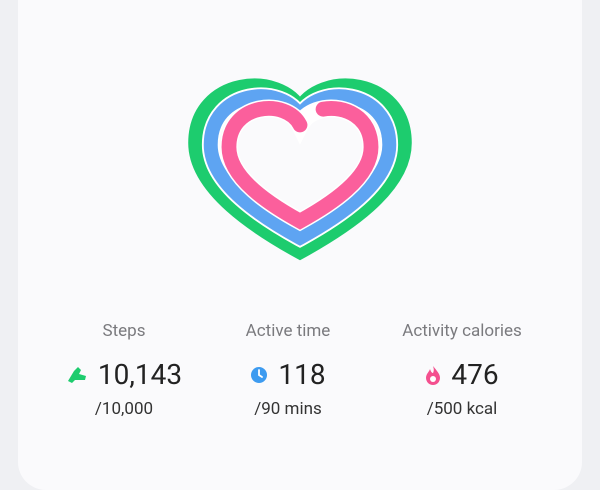  I want to click on calories-ring, so click(300, 164).